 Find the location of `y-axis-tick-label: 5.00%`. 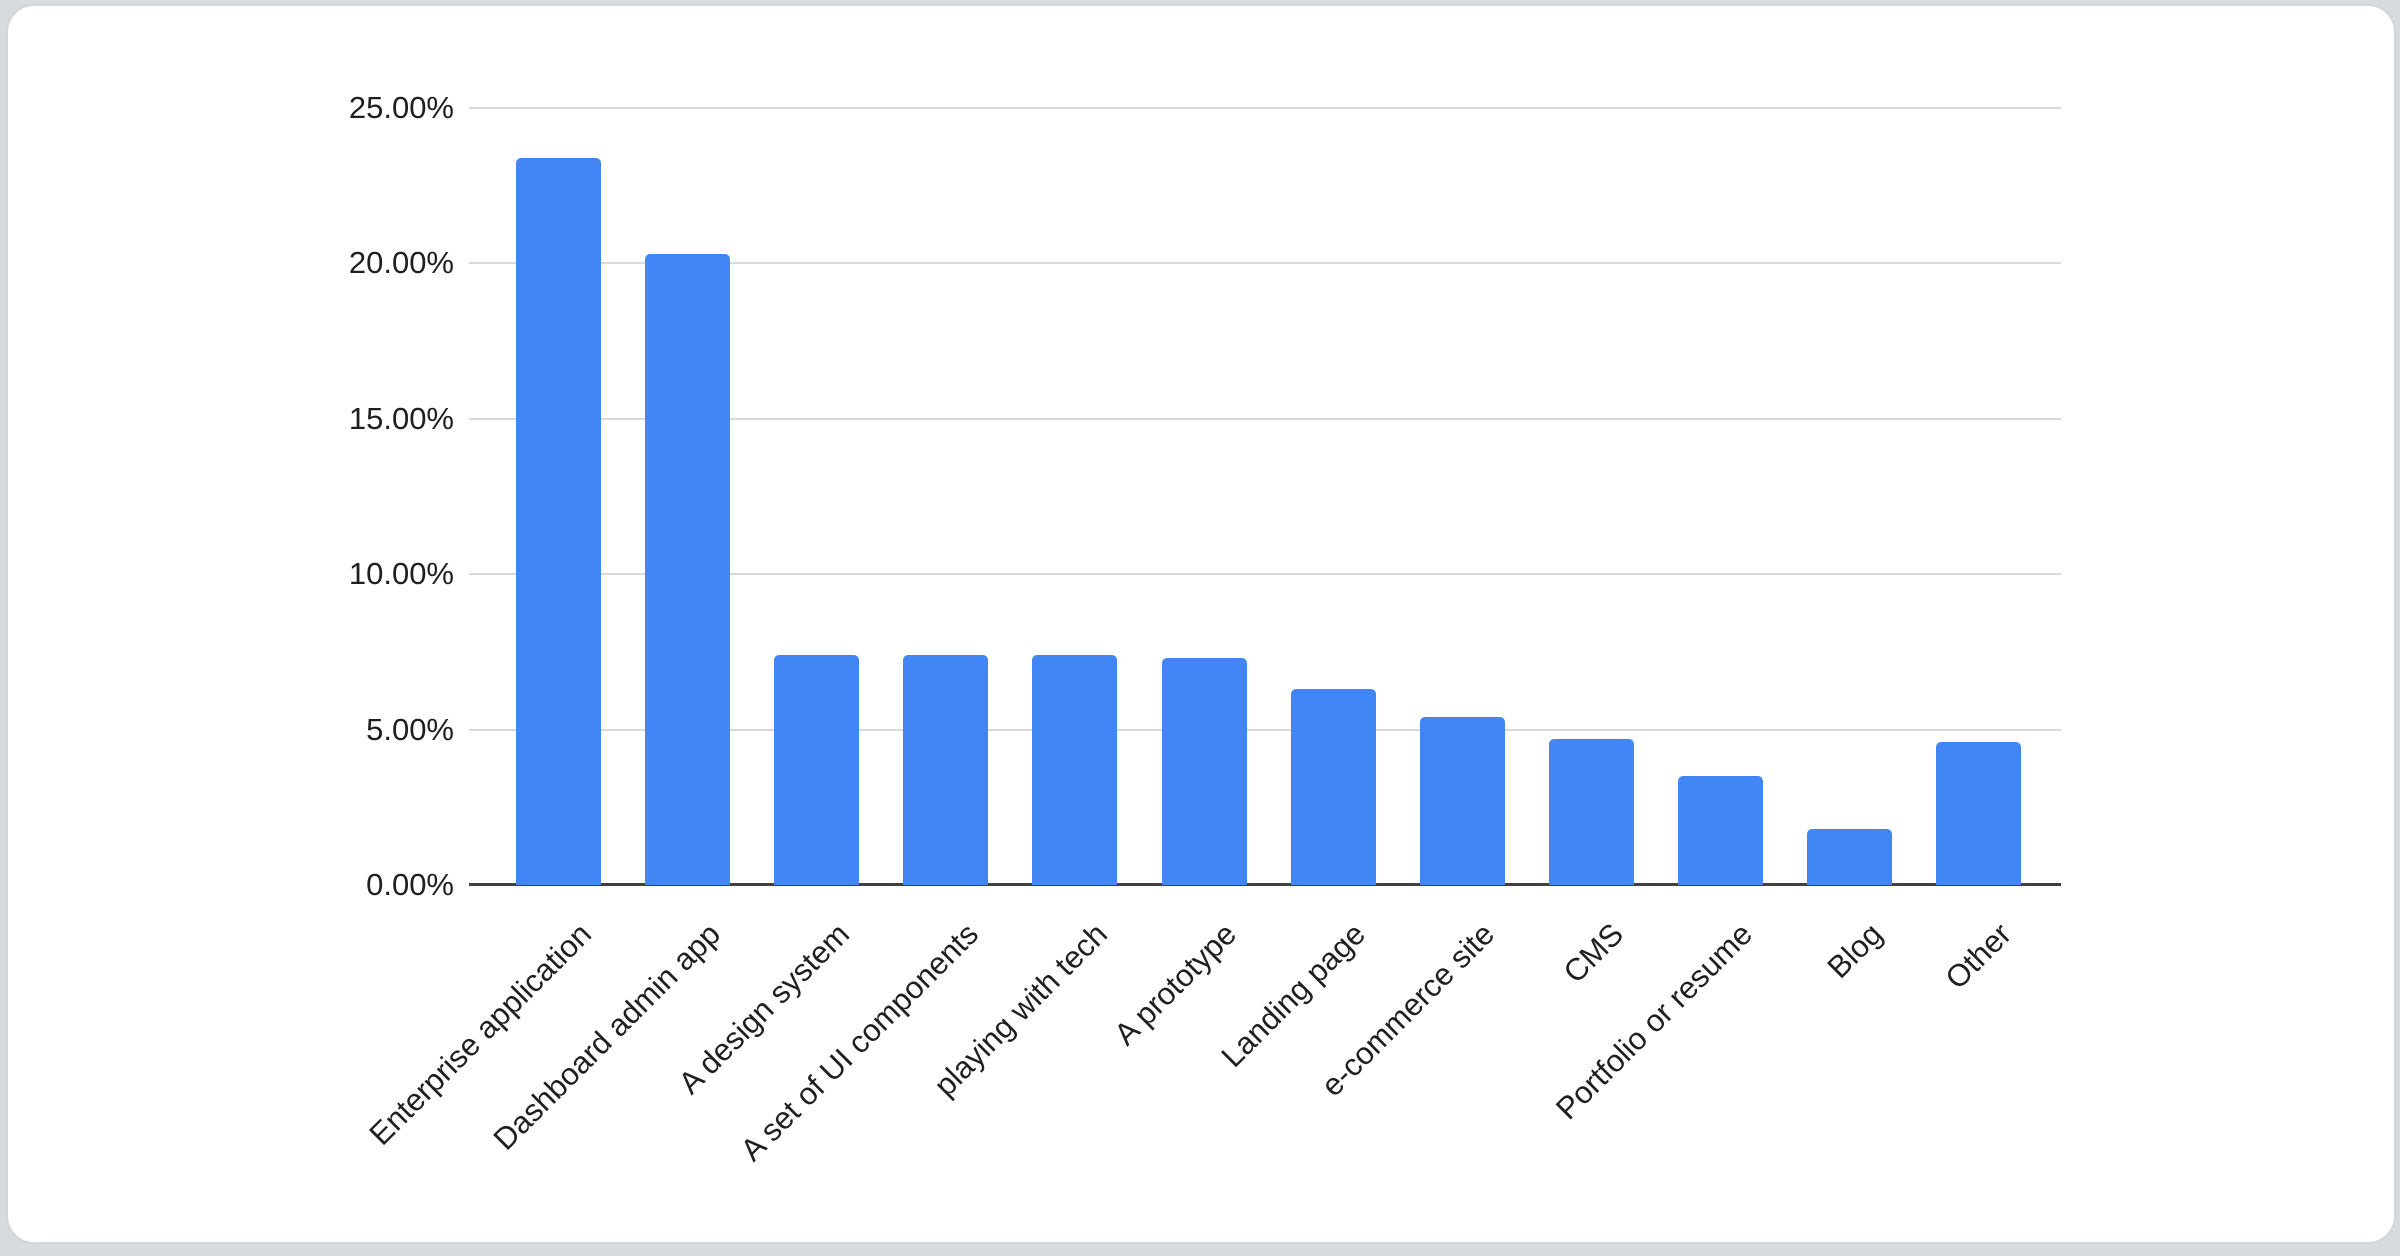

y-axis-tick-label: 5.00% is located at coordinates (410, 729).